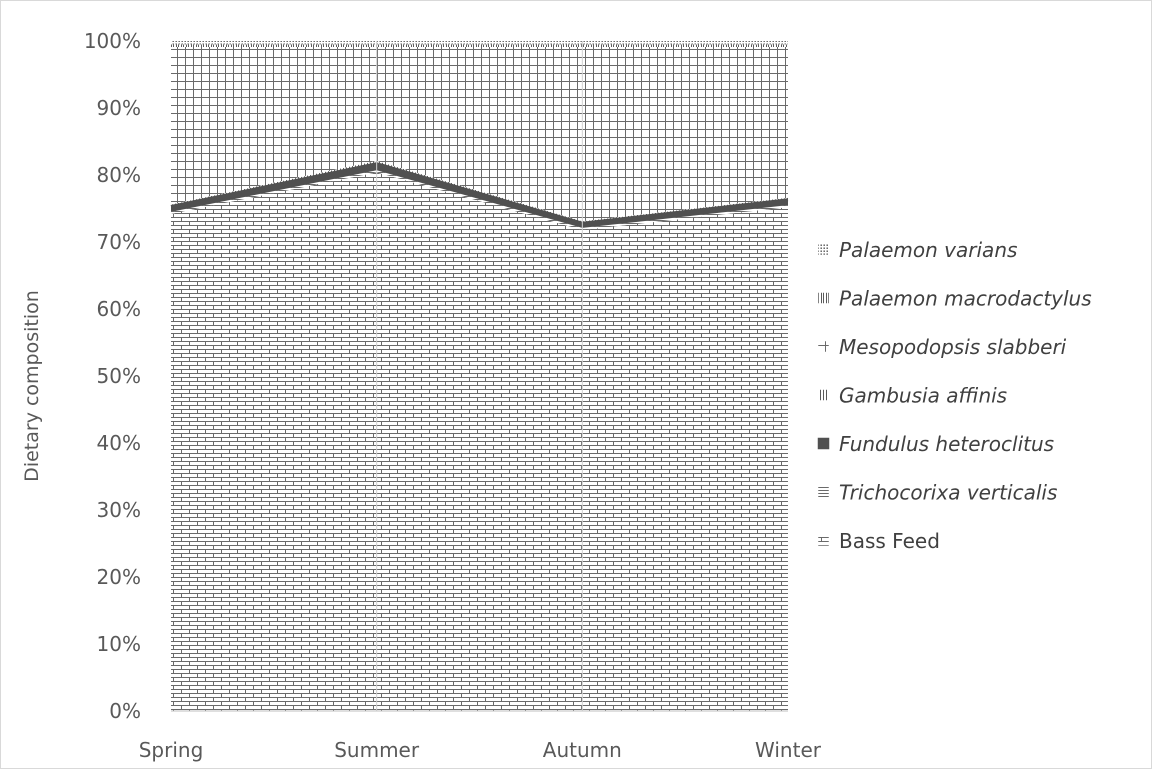  Describe the element at coordinates (946, 444) in the screenshot. I see `legend-label: Fundulus heteroclitus` at that location.